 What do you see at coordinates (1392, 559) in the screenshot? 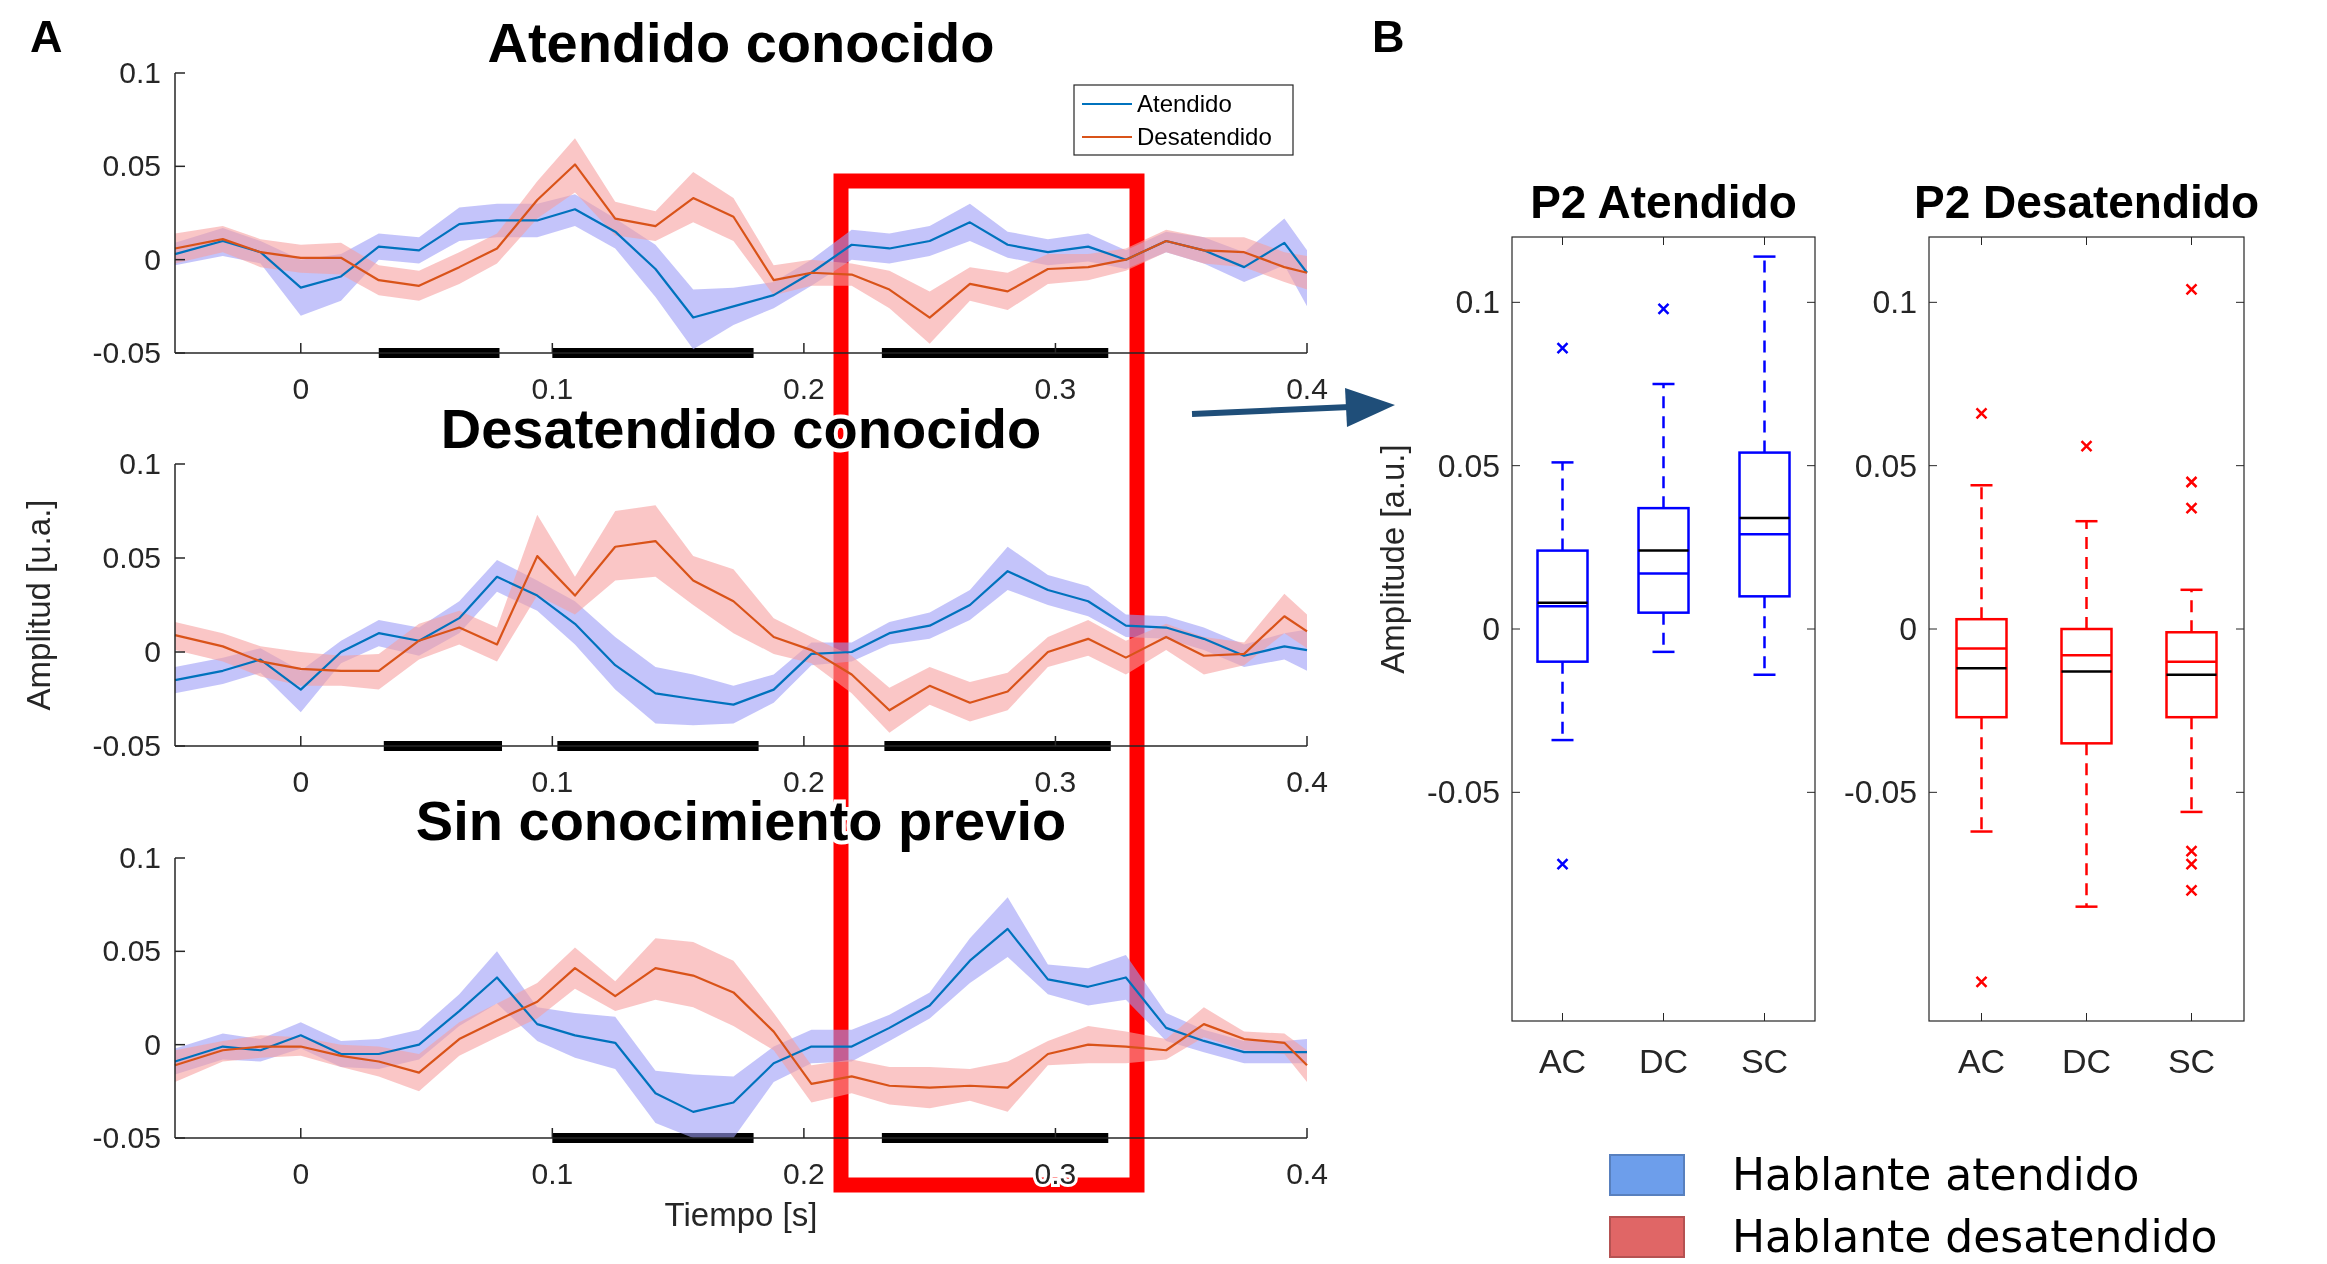
I see `y-axis-title: Amplitude [a.u.]` at bounding box center [1392, 559].